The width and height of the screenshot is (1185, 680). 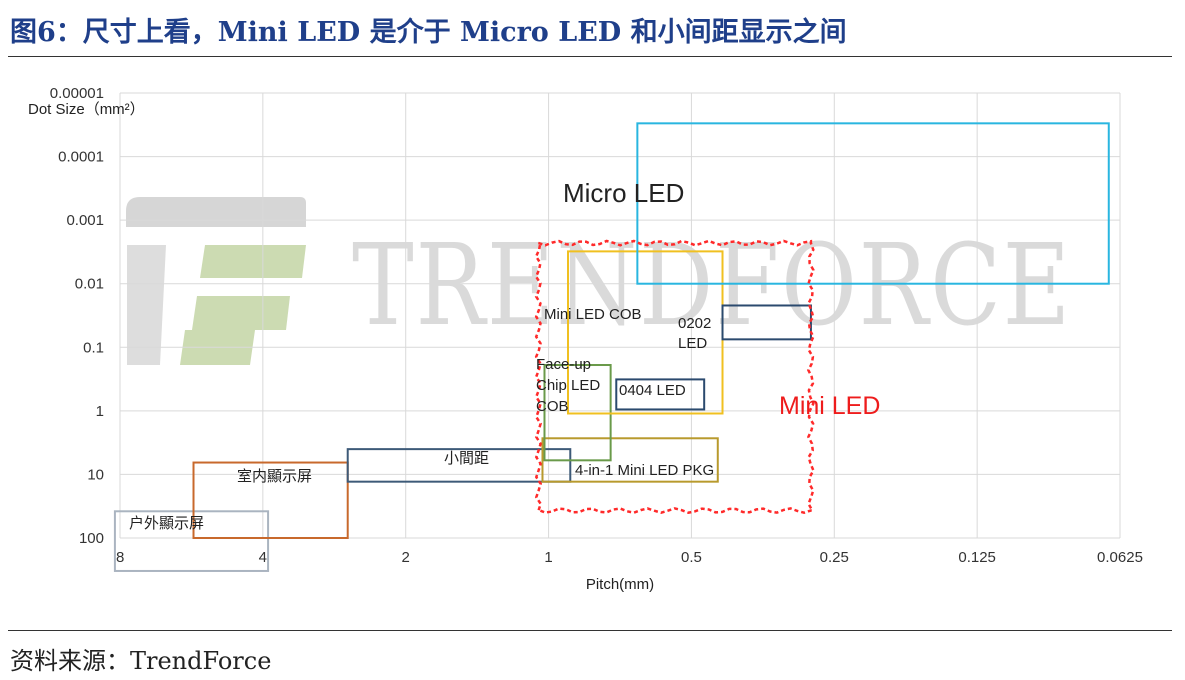 I want to click on x-axis-label: Pitch(mm), so click(x=620, y=584).